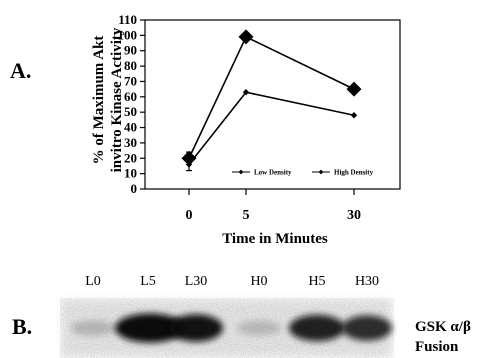 The height and width of the screenshot is (358, 494). What do you see at coordinates (93, 281) in the screenshot?
I see `lane-label: L0` at bounding box center [93, 281].